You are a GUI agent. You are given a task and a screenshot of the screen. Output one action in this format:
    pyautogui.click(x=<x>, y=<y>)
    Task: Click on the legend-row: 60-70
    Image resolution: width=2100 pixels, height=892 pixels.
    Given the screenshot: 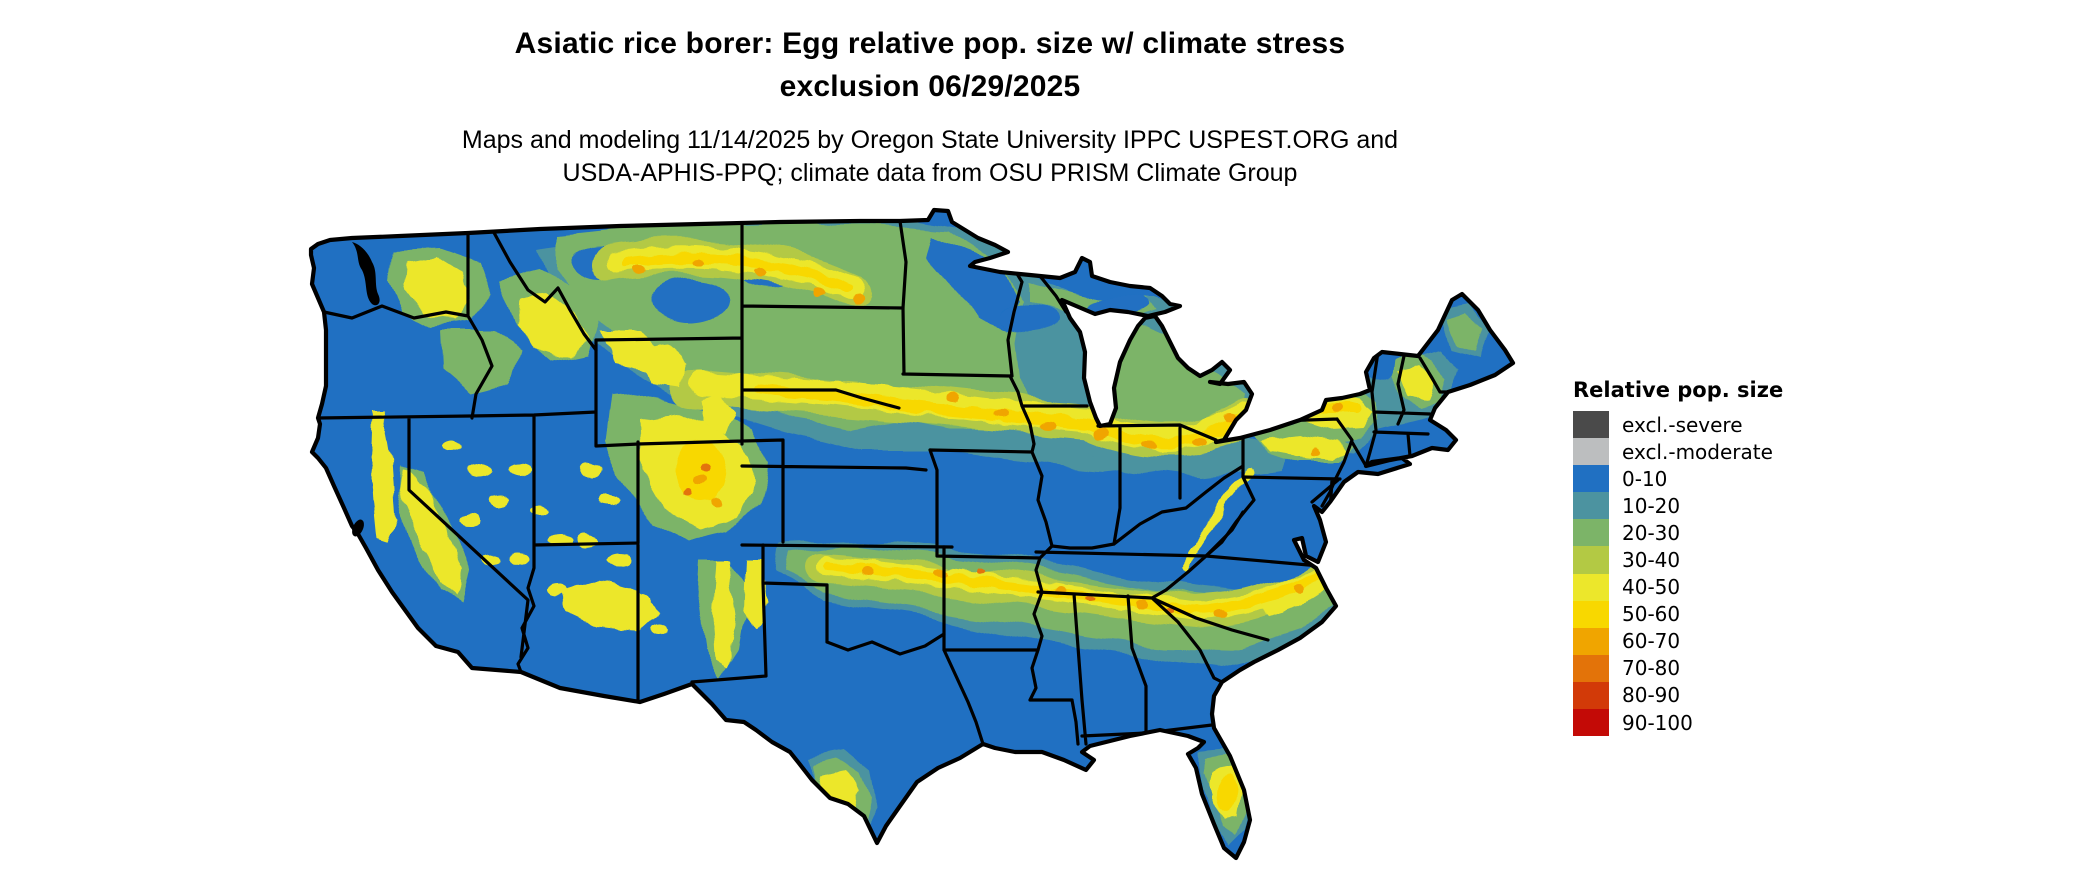 What is the action you would take?
    pyautogui.click(x=1733, y=641)
    